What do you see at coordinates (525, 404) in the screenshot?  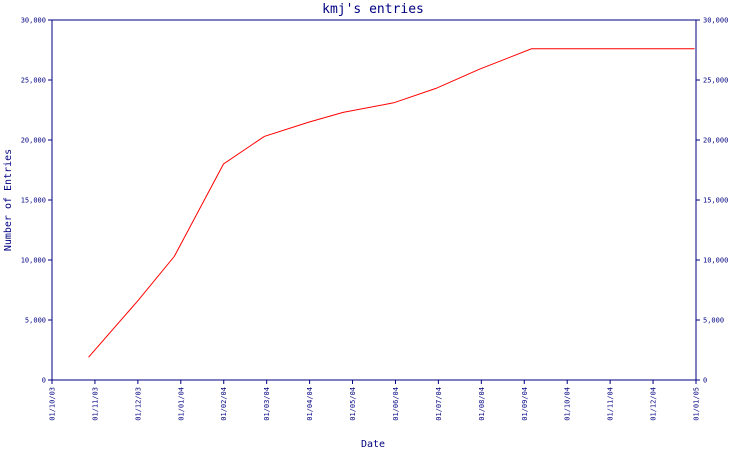 I see `x-tick-label: 01/09/04` at bounding box center [525, 404].